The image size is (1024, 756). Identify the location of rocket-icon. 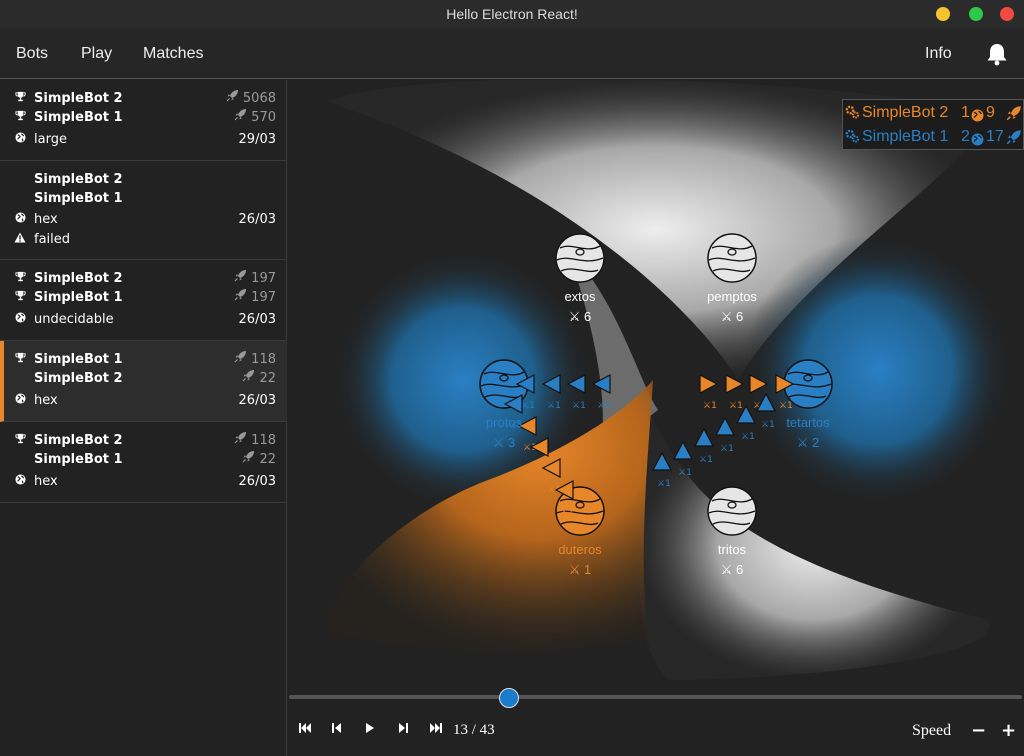
(1014, 117).